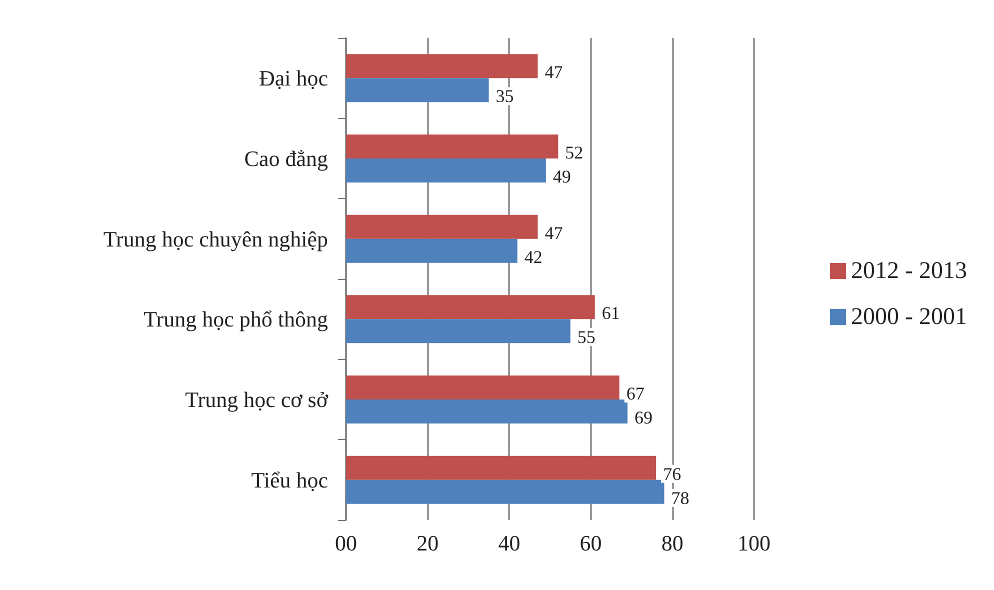 Image resolution: width=994 pixels, height=590 pixels. I want to click on x-tick-label: 60, so click(591, 543).